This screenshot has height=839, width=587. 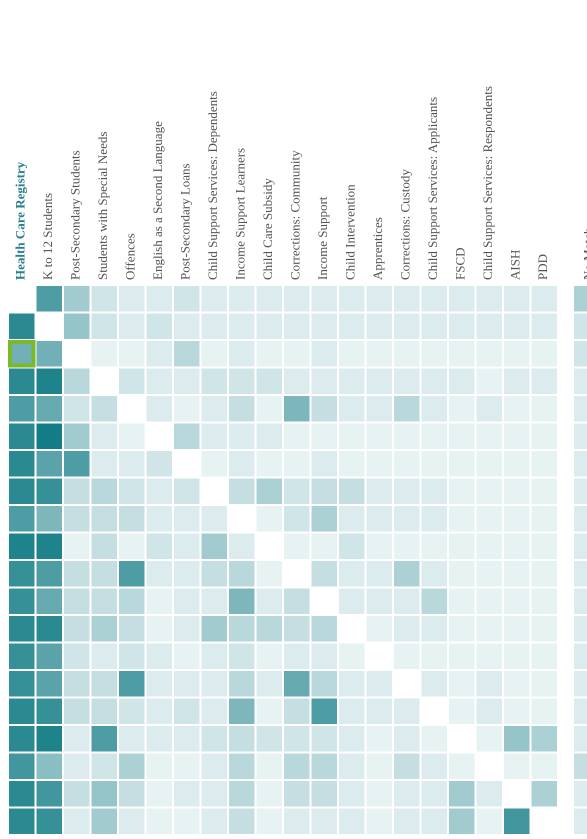 I want to click on highlight, so click(x=22, y=354).